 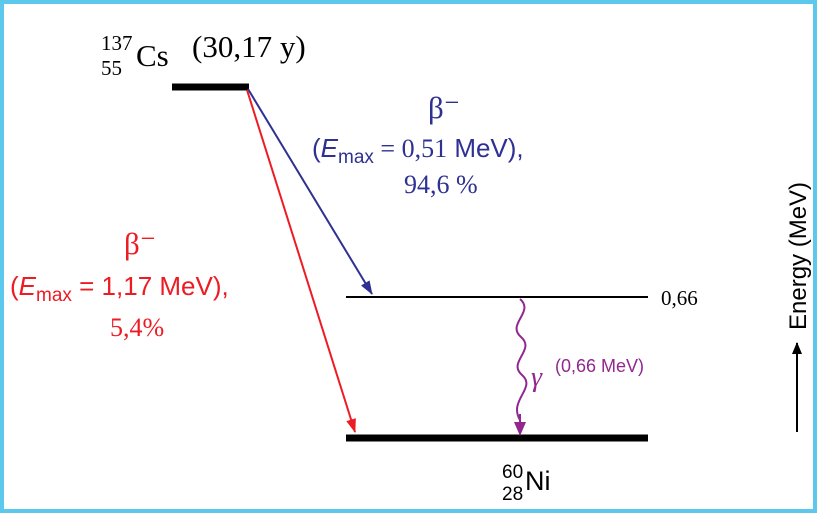 What do you see at coordinates (54, 295) in the screenshot?
I see `beta-red-max-subscript: max` at bounding box center [54, 295].